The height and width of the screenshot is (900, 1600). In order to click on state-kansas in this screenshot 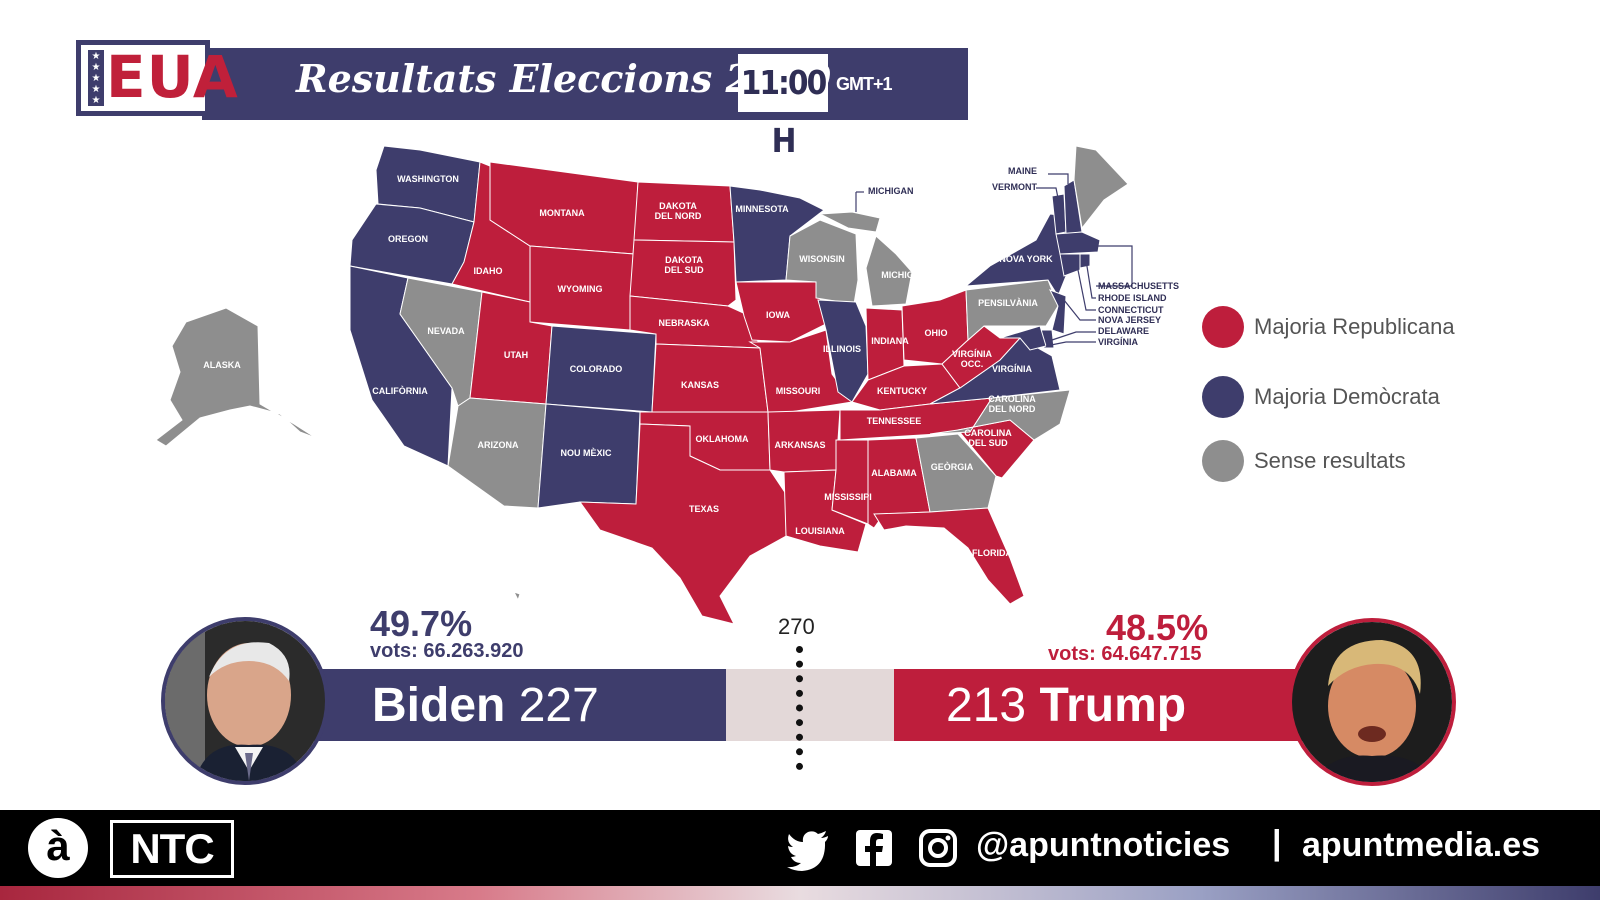, I will do `click(710, 378)`.